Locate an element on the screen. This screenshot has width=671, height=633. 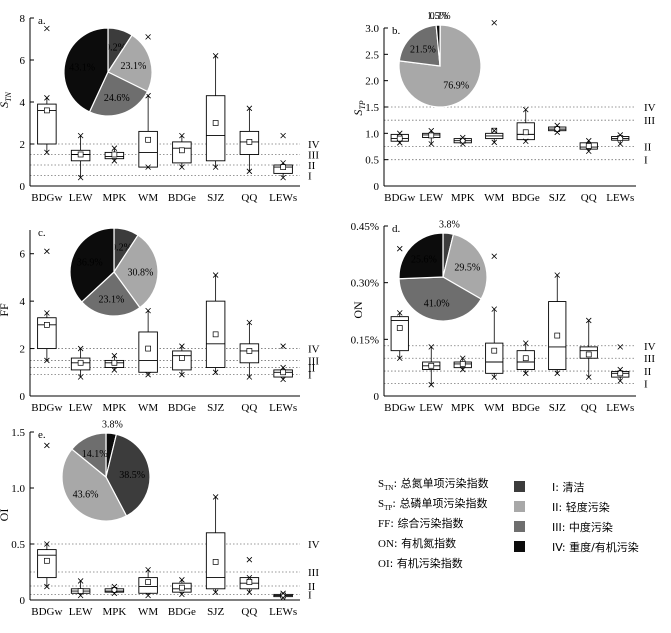
pie-chart: 9.2% 30.8% 23.1% 36.9% is located at coordinates (114, 272).